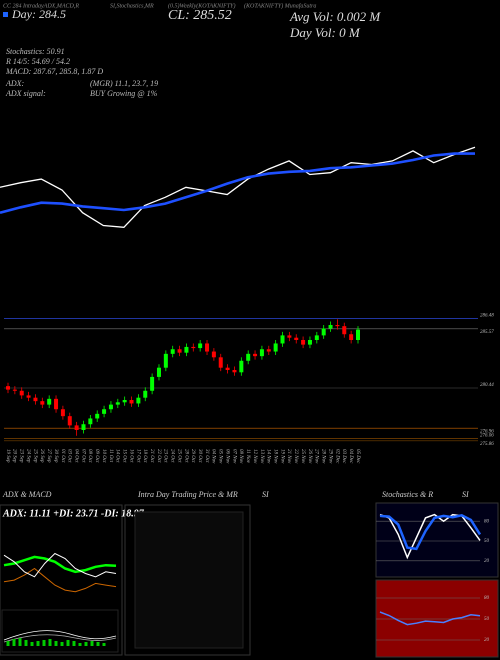 This screenshot has height=660, width=500. Describe the element at coordinates (41, 5) in the screenshot. I see `header-text: CC 284 IntradayADX,MACD,R` at that location.